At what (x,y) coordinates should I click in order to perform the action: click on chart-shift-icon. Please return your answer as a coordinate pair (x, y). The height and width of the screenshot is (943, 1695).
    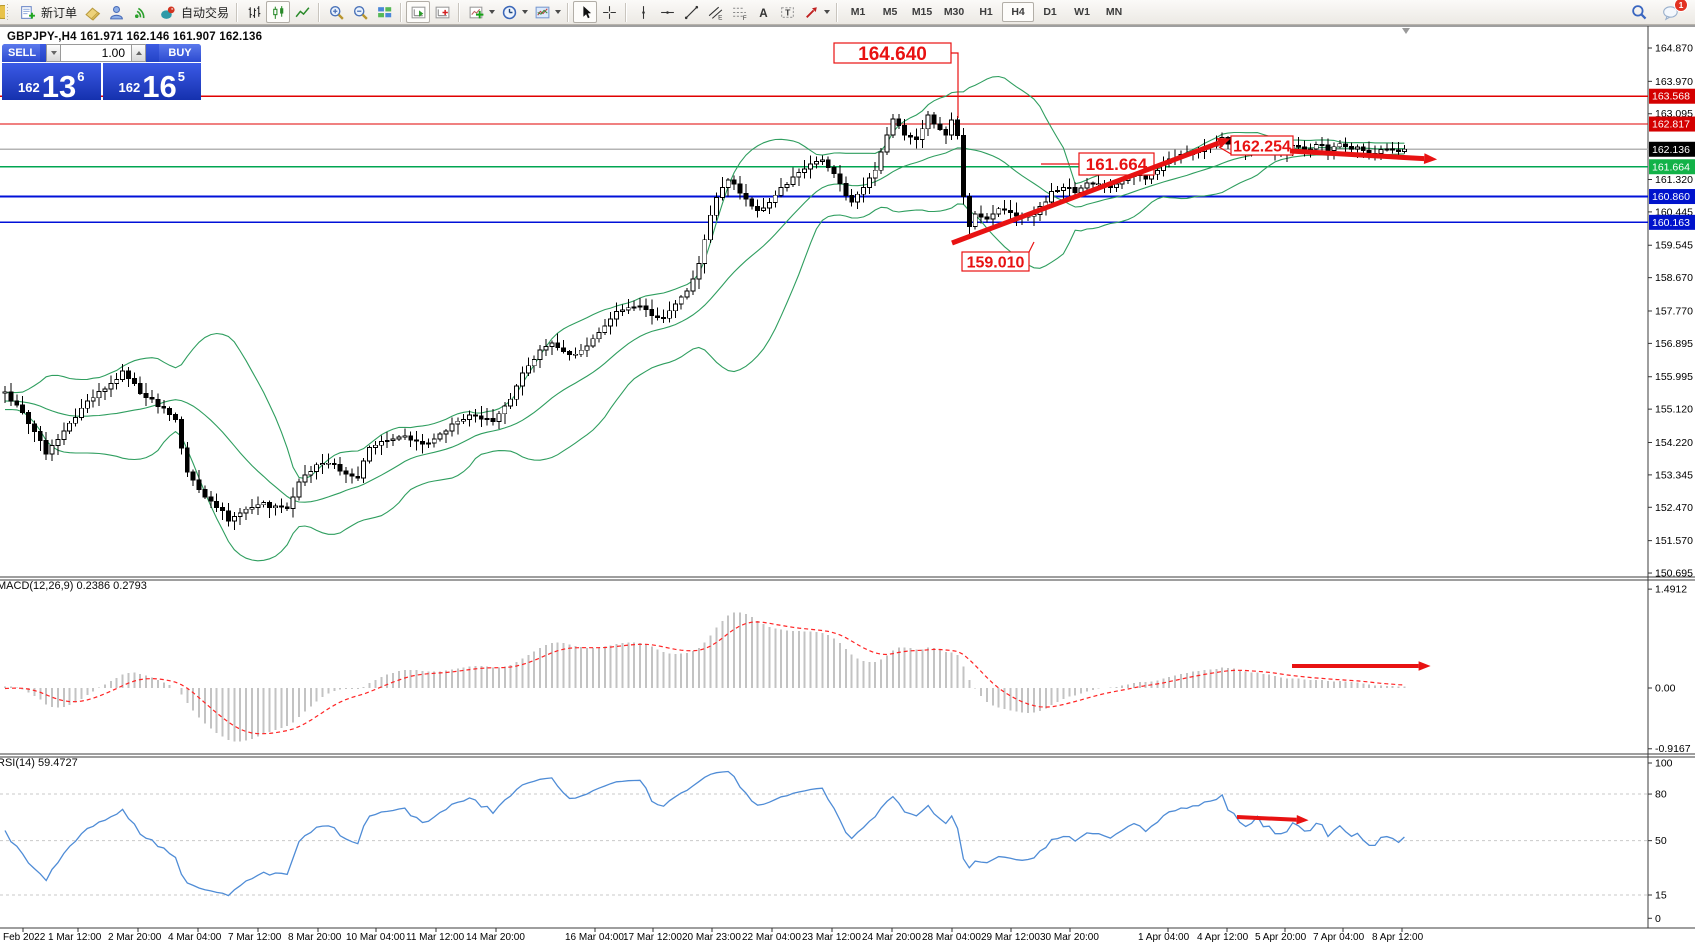
    Looking at the image, I should click on (442, 12).